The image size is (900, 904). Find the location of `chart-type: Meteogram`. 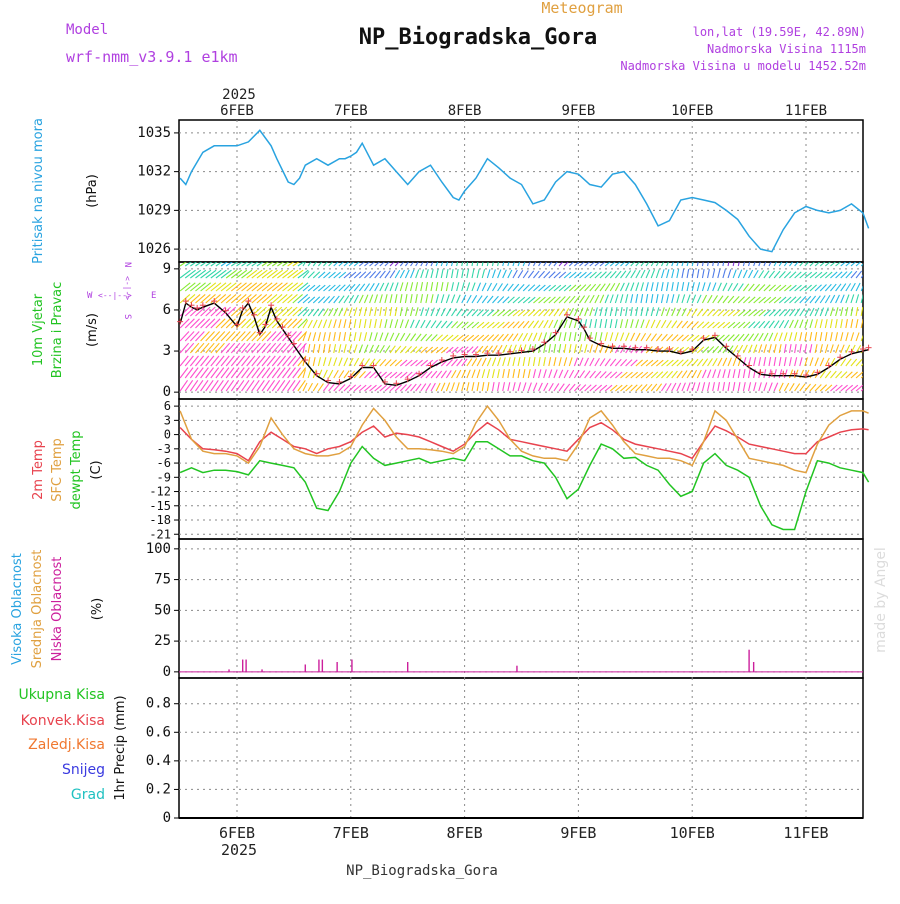

chart-type: Meteogram is located at coordinates (581, 8).